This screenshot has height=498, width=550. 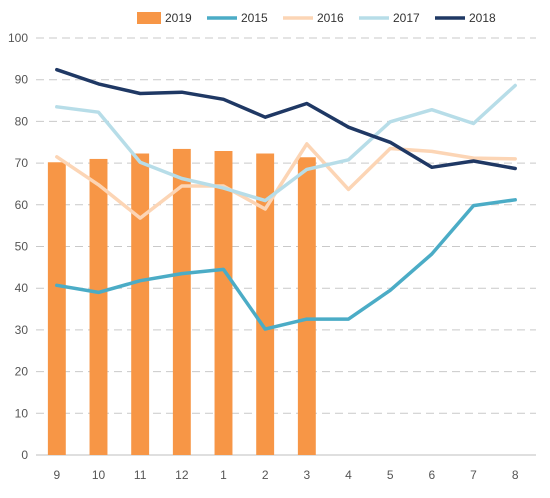 What do you see at coordinates (18, 38) in the screenshot?
I see `y-tick-label: 100` at bounding box center [18, 38].